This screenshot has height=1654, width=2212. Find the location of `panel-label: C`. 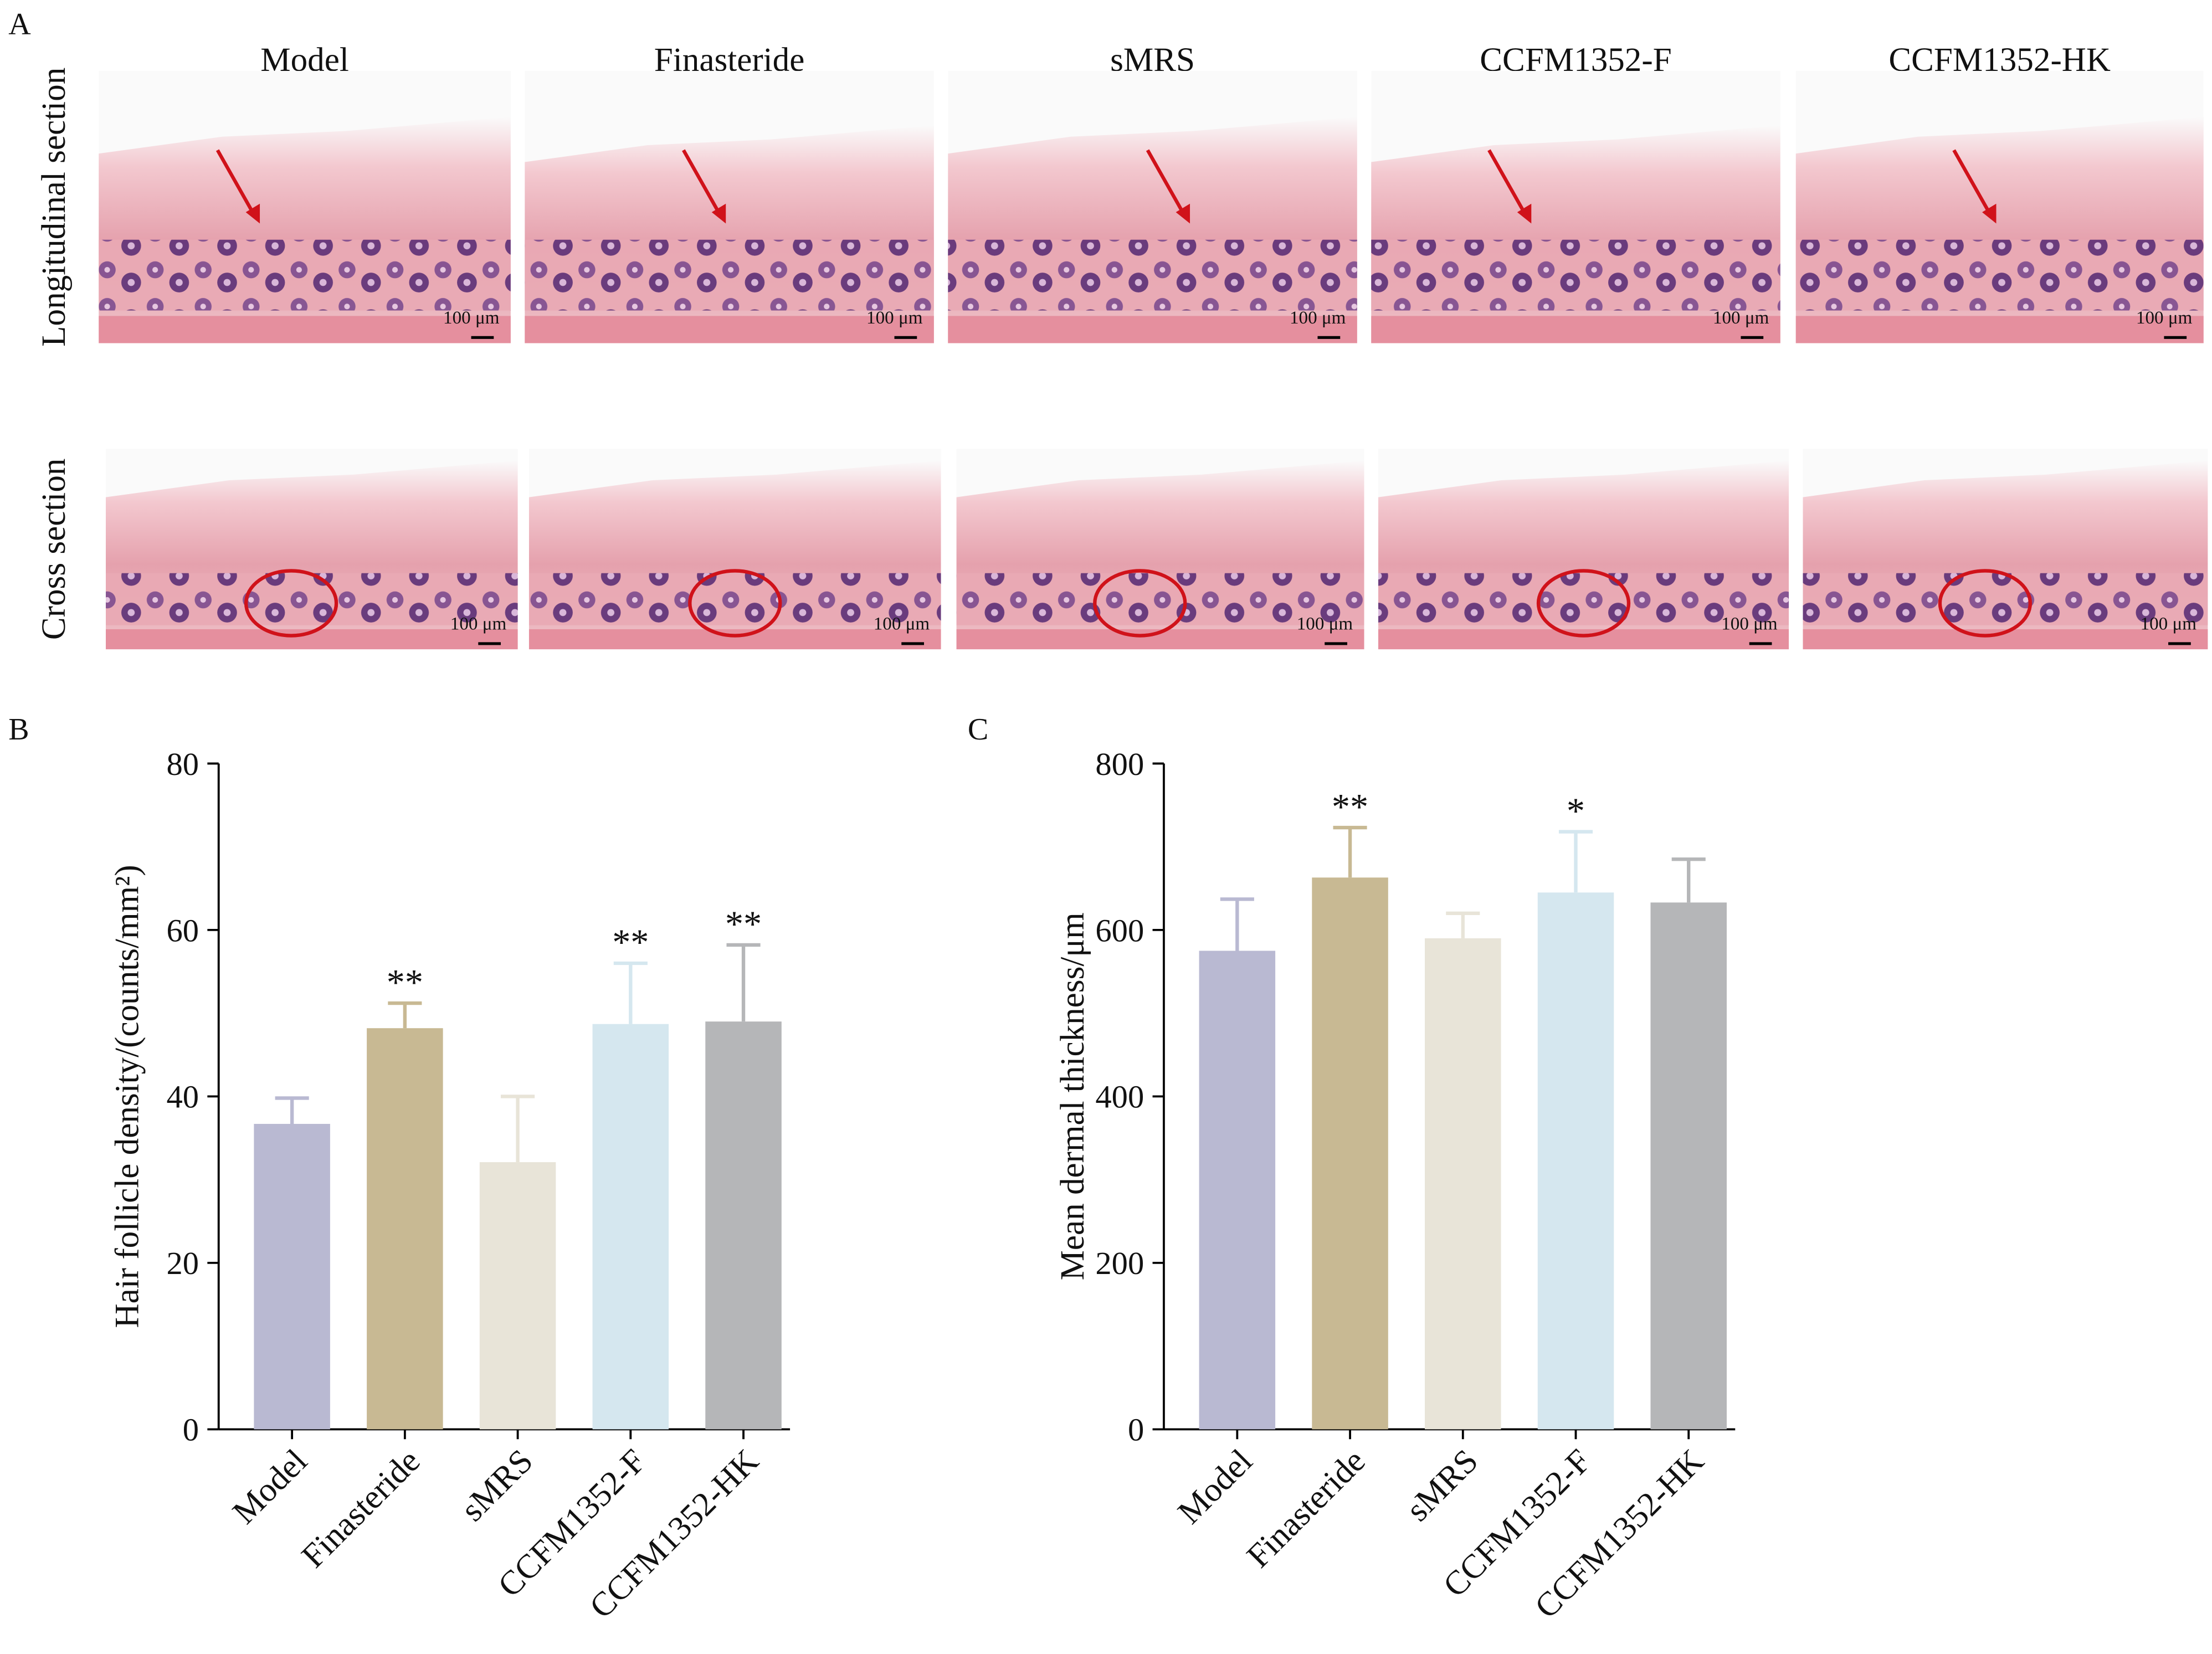

panel-label: C is located at coordinates (978, 729).